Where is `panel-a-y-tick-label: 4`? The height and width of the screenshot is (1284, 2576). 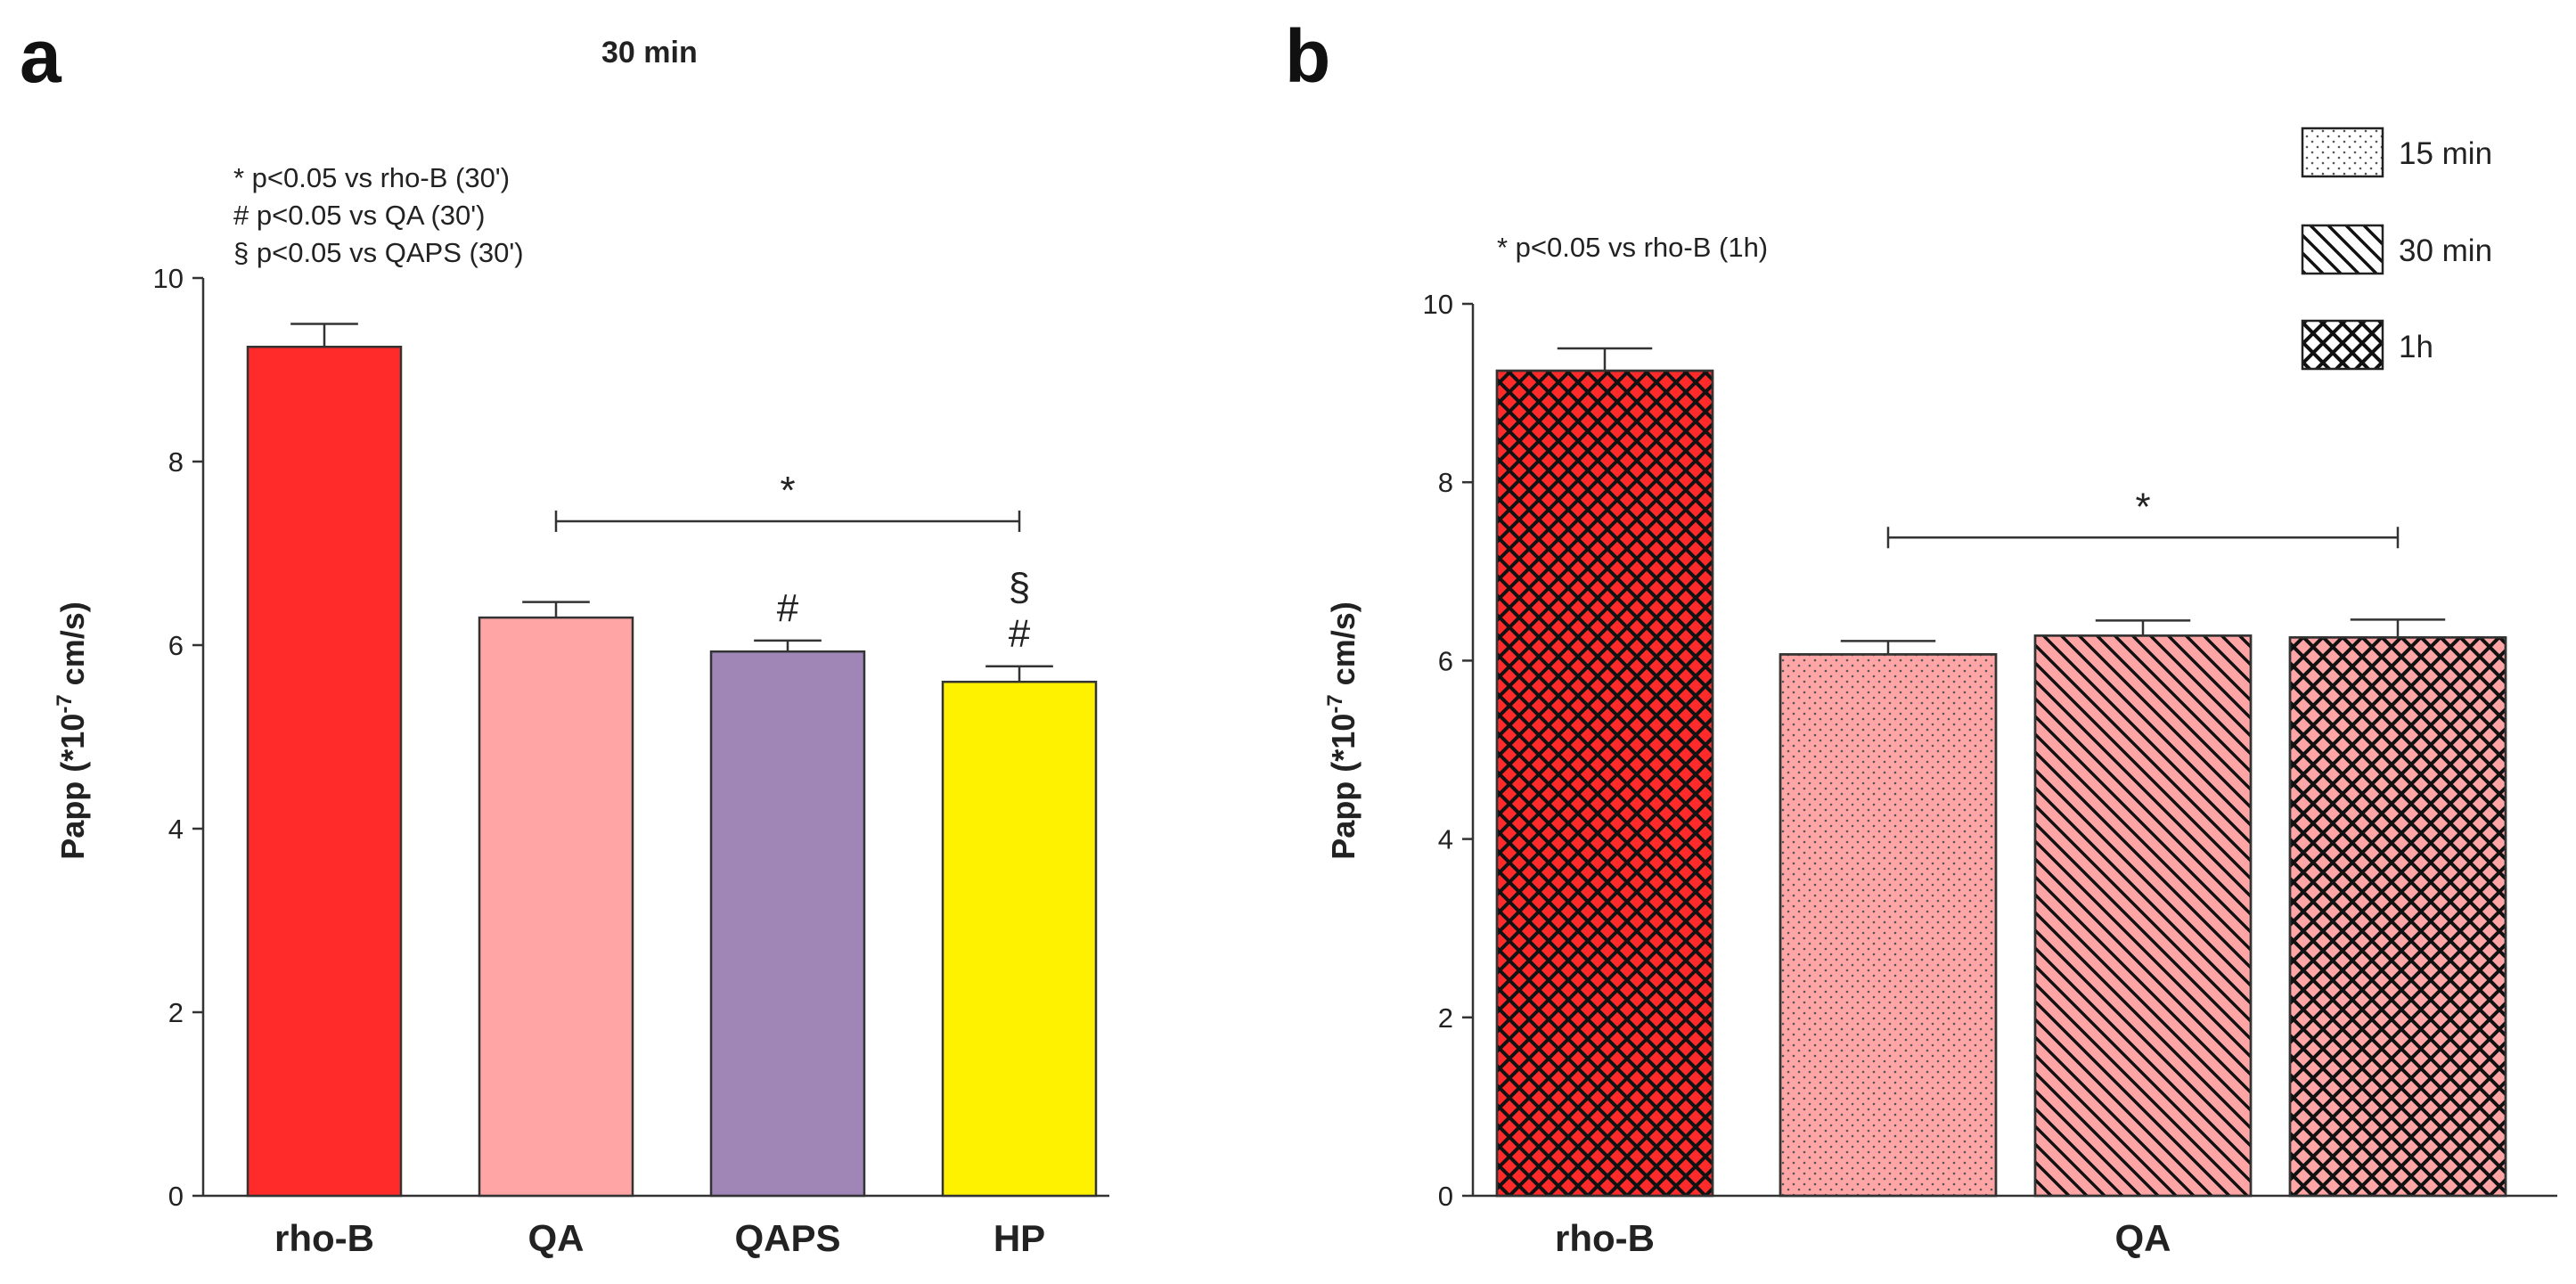
panel-a-y-tick-label: 4 is located at coordinates (176, 830).